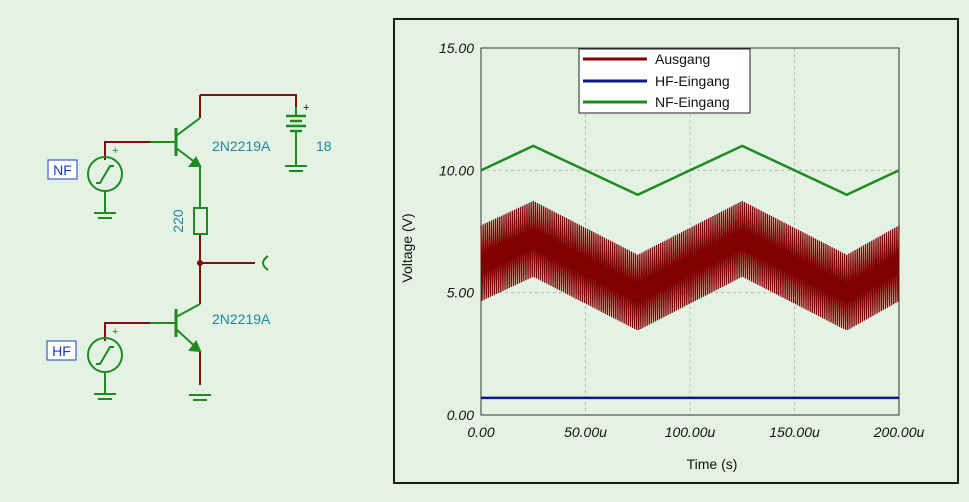  I want to click on y-axis-title: Voltage (V), so click(407, 247).